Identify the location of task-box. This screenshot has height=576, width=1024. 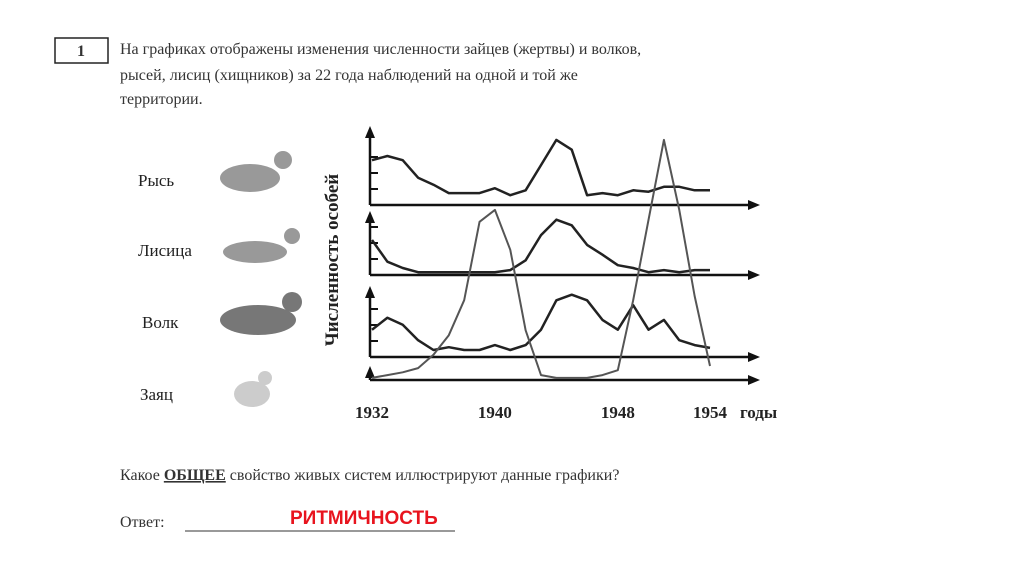
(81, 50).